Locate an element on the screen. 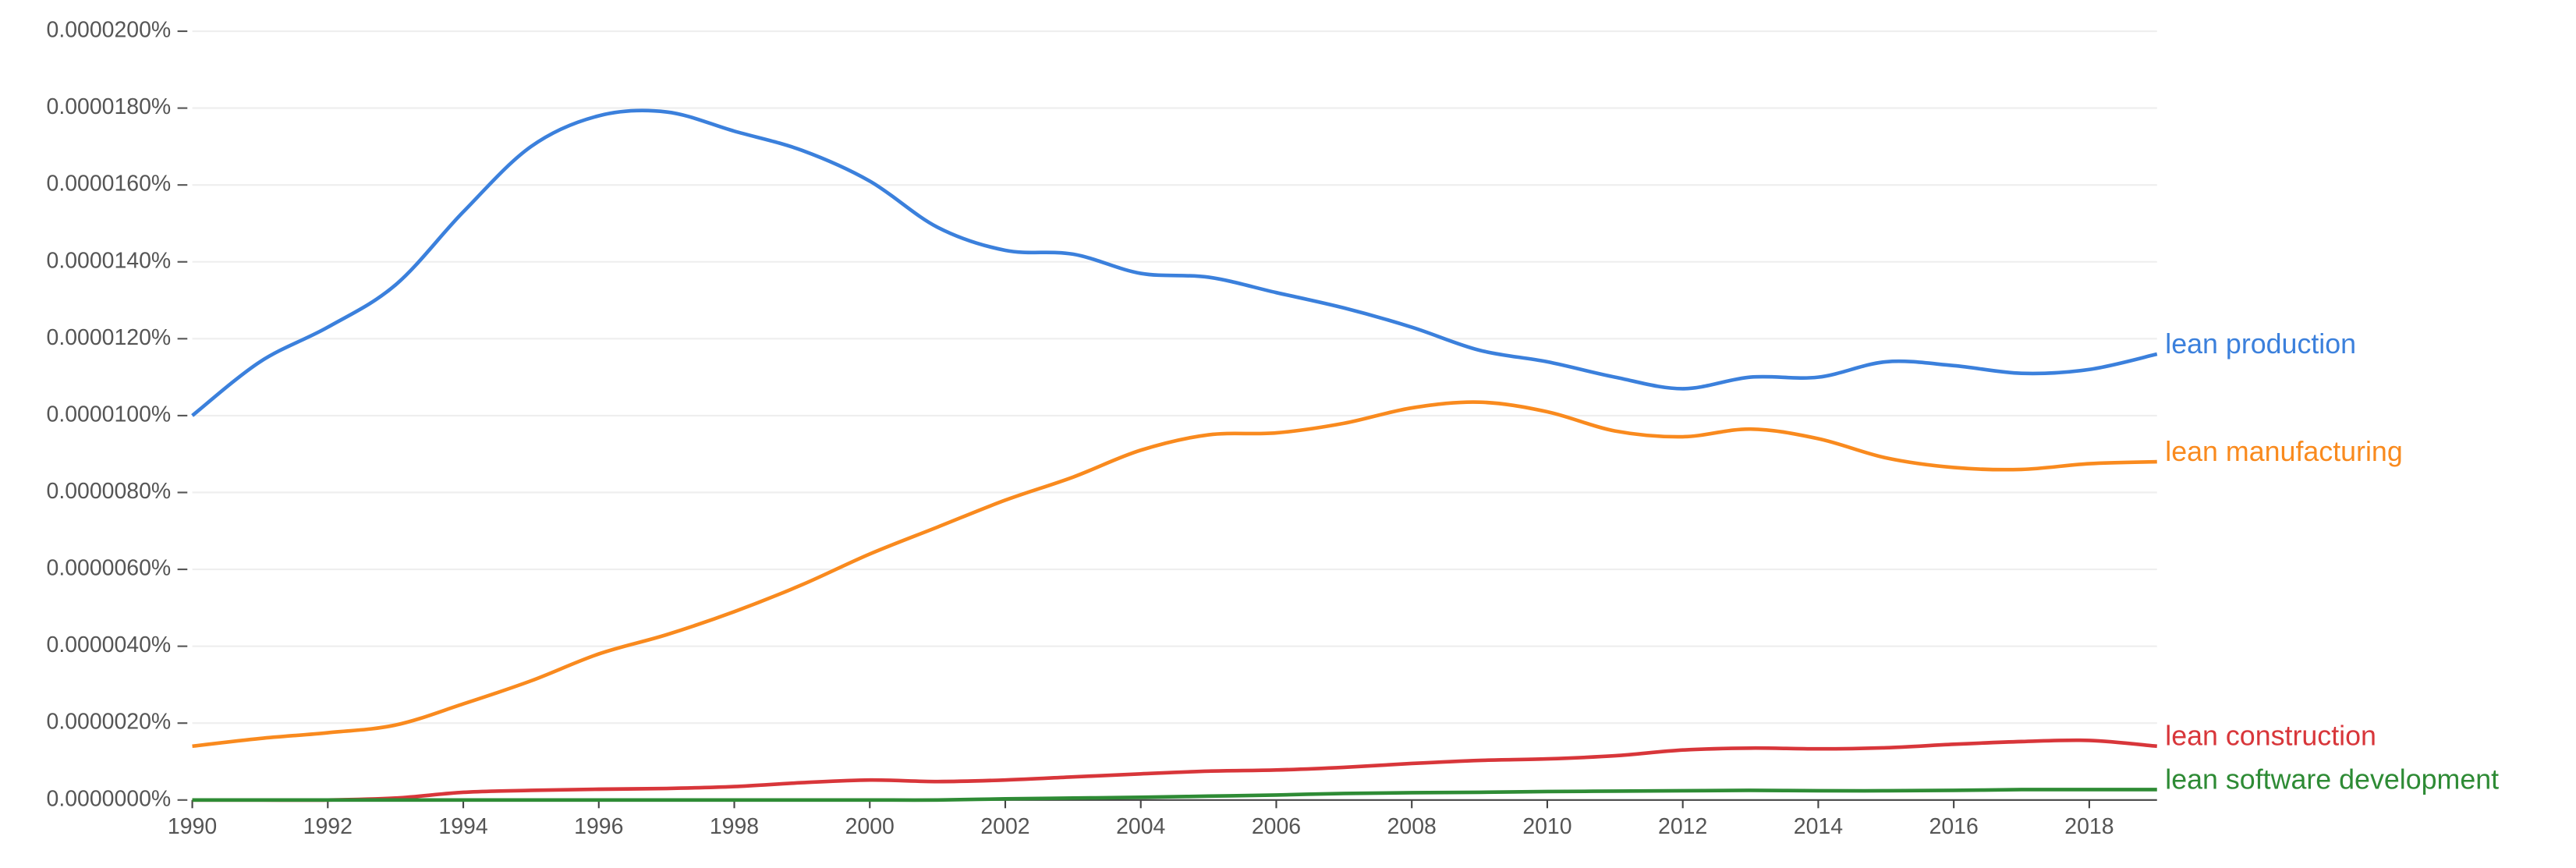  series-label: lean manufacturing is located at coordinates (2284, 451).